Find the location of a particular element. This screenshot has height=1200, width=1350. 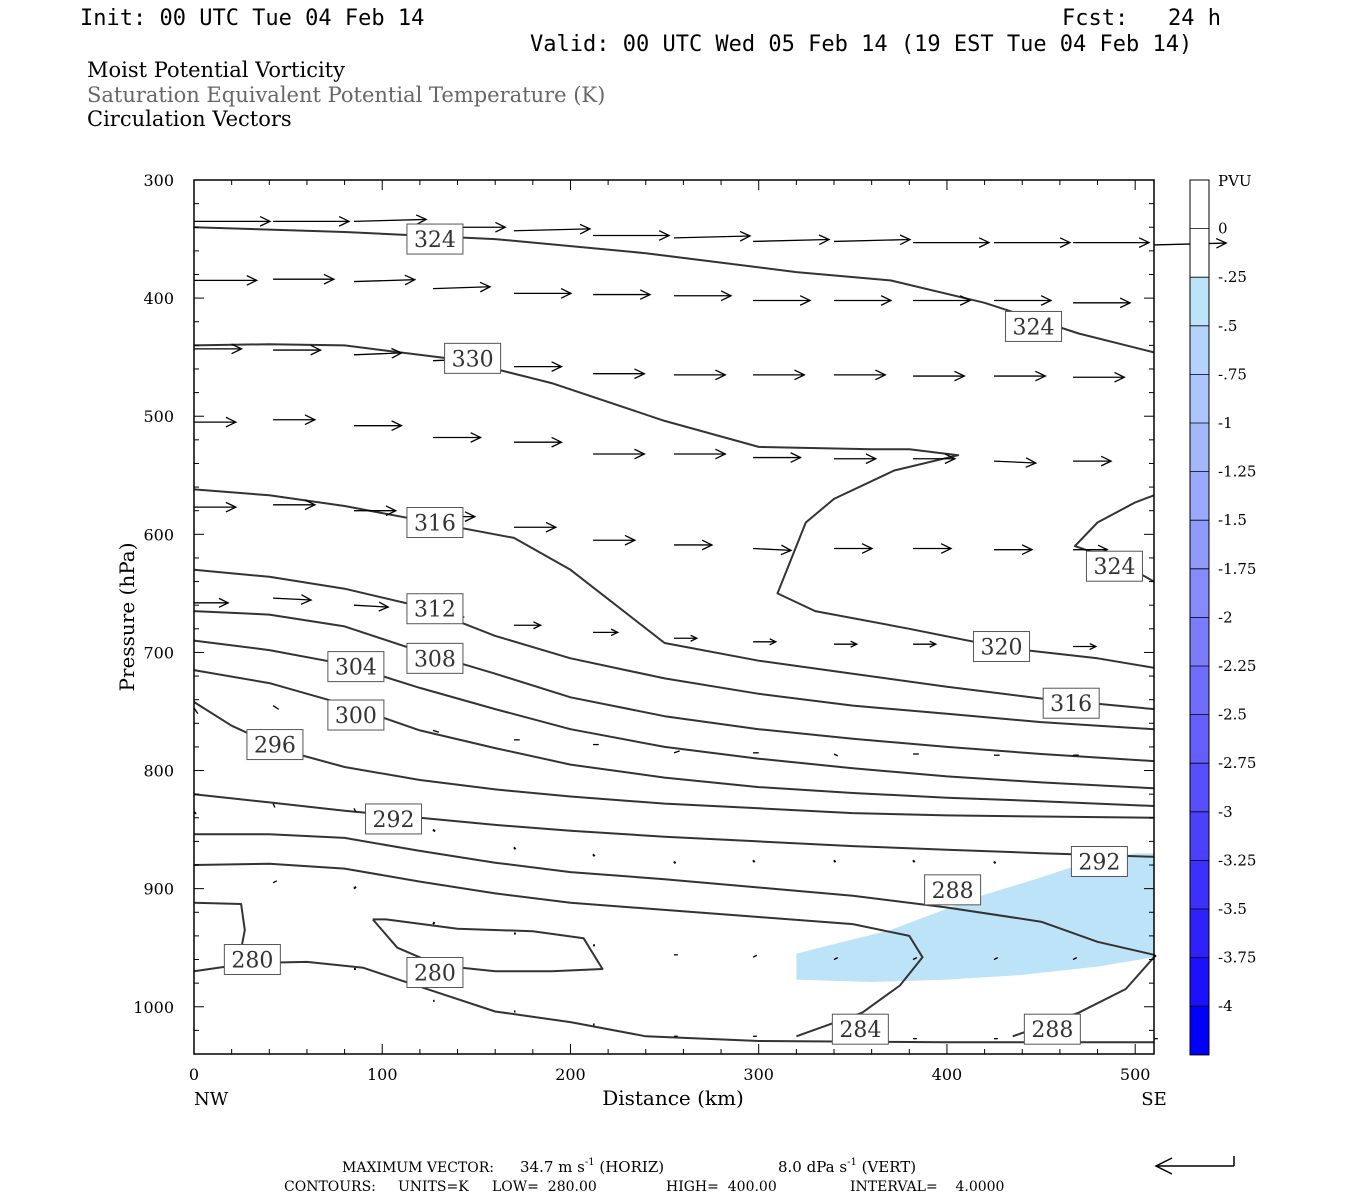

contour-label-10: 300 is located at coordinates (356, 715).